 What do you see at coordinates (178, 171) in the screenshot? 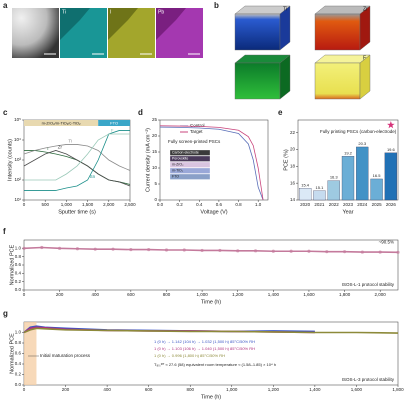
I see `inset-label: m-TiO₂` at bounding box center [178, 171].